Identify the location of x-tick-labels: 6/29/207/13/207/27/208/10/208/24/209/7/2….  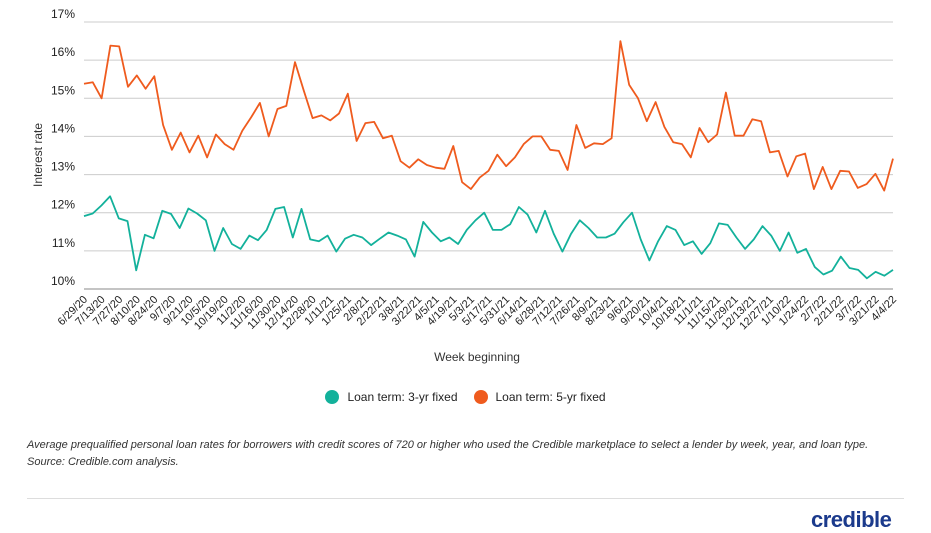
(477, 313).